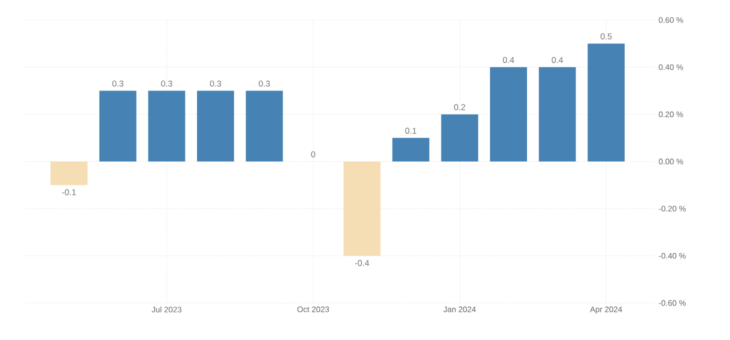  Describe the element at coordinates (362, 263) in the screenshot. I see `data-label: -0.4` at that location.